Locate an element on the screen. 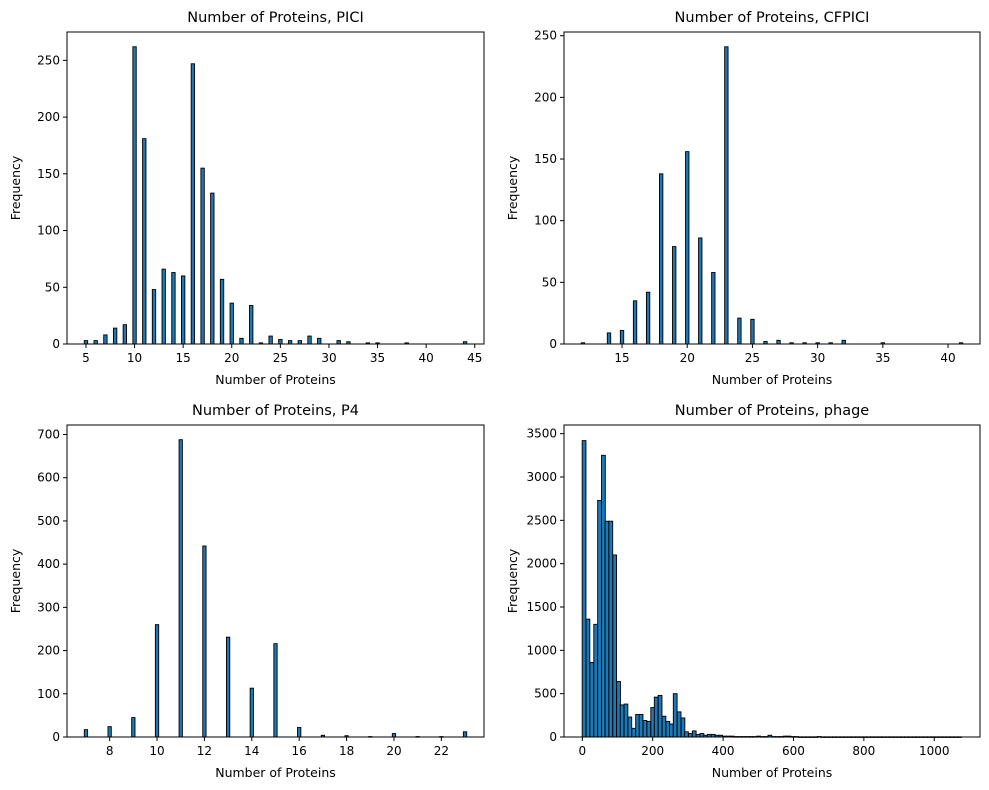 This screenshot has width=989, height=790. x-tick-label: 22 is located at coordinates (441, 751).